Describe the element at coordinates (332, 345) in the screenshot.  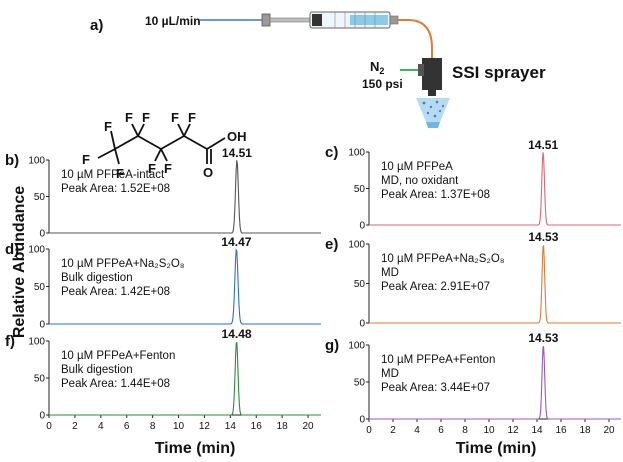
I see `panel-label: g)` at that location.